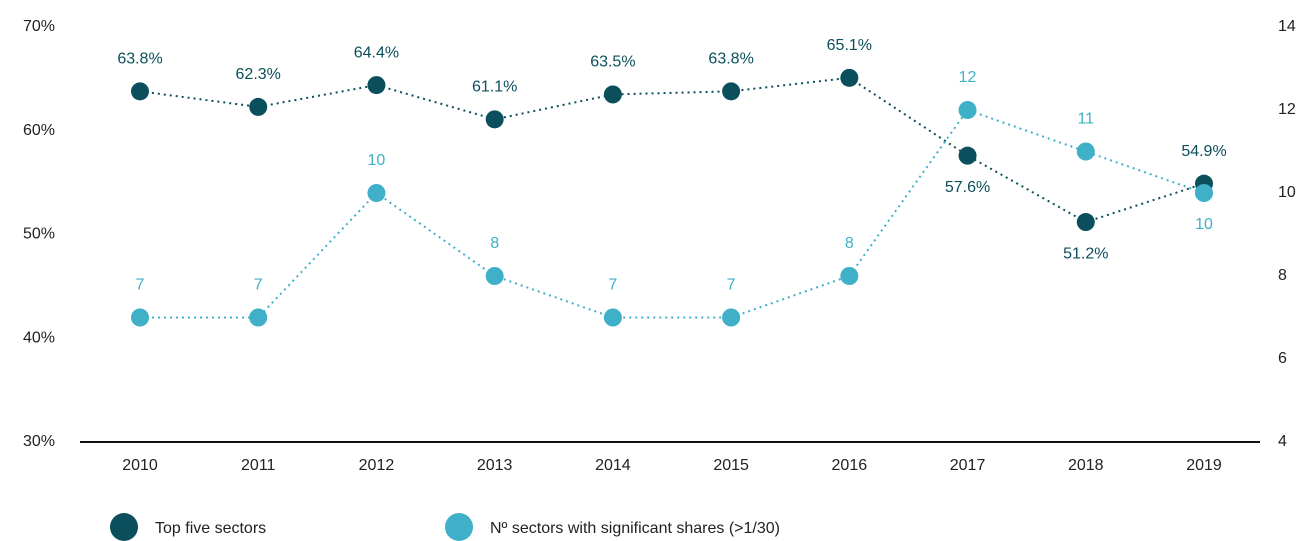  I want to click on x-tick-label: 2013, so click(495, 465).